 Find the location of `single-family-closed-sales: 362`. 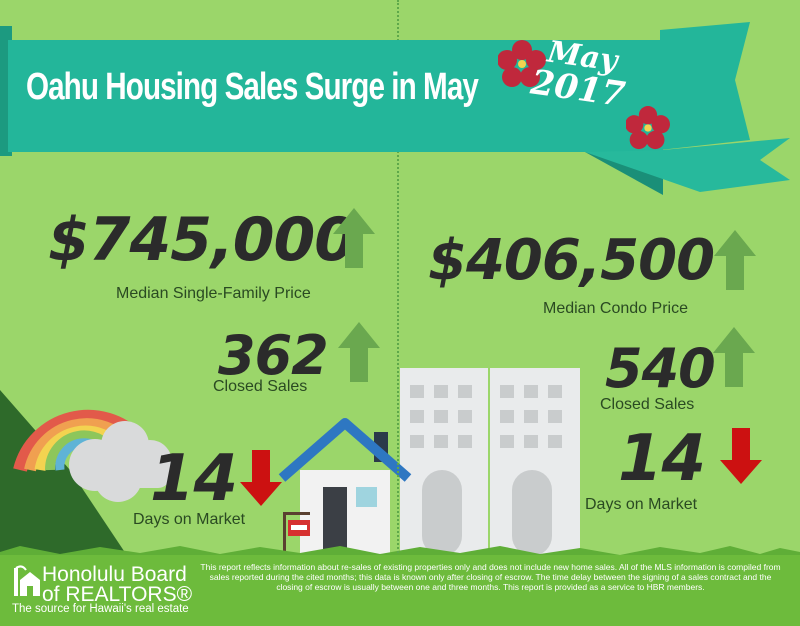

single-family-closed-sales: 362 is located at coordinates (273, 355).